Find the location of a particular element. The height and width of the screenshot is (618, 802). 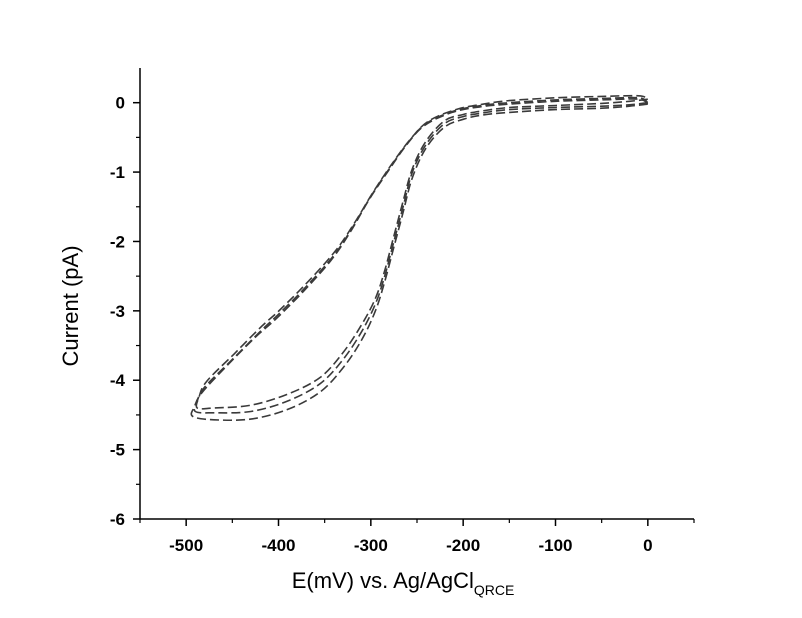

x-tick-label: 0 is located at coordinates (647, 545).